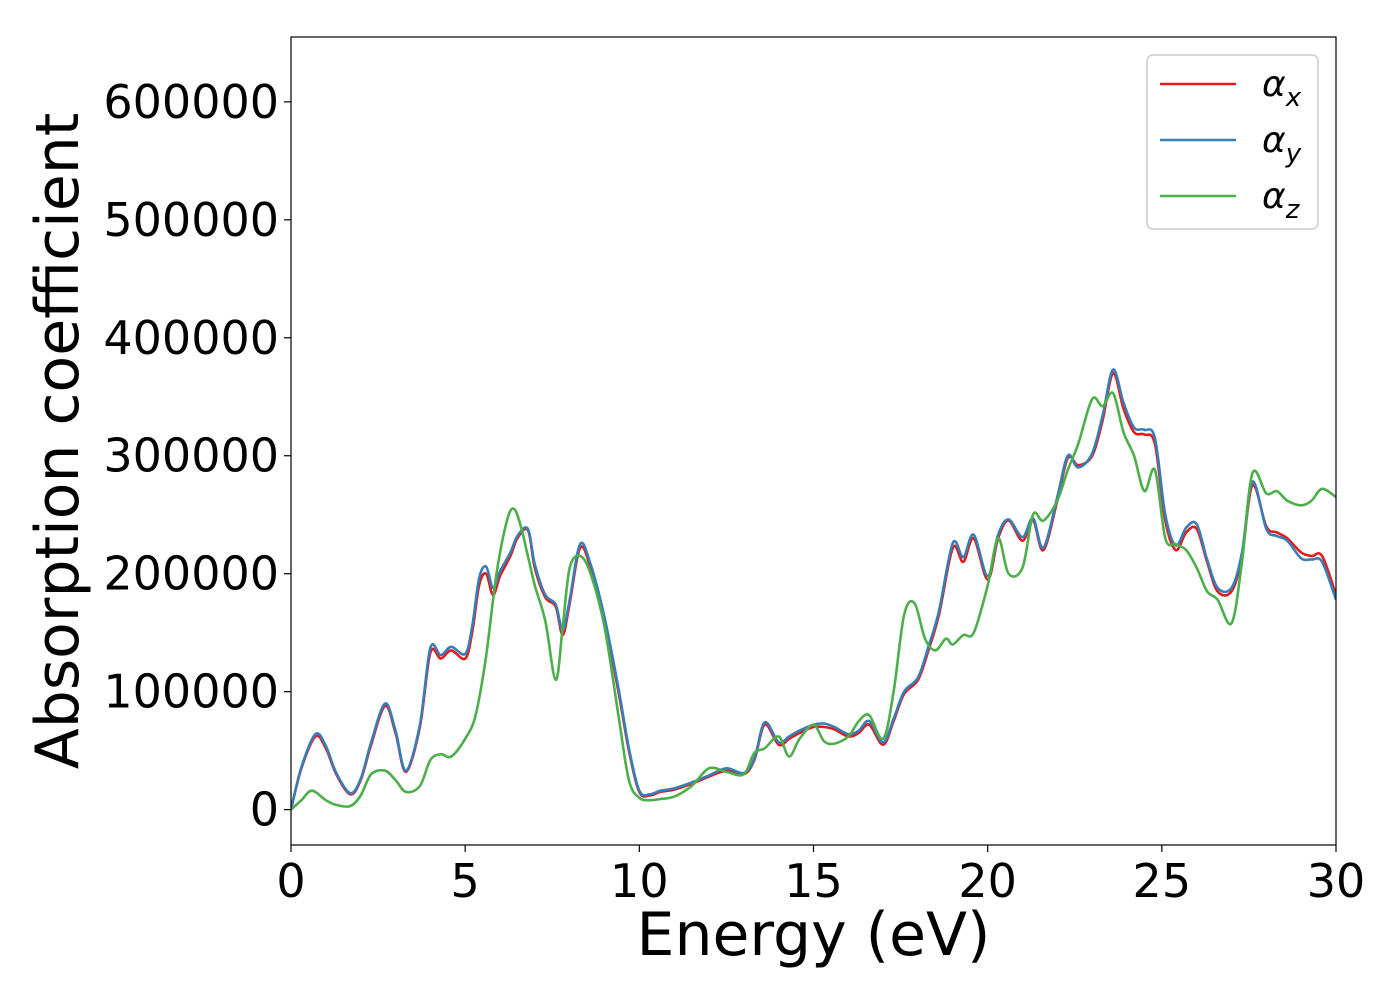 Image resolution: width=1400 pixels, height=1000 pixels. What do you see at coordinates (1230, 200) in the screenshot?
I see `legend-item-z: αz` at bounding box center [1230, 200].